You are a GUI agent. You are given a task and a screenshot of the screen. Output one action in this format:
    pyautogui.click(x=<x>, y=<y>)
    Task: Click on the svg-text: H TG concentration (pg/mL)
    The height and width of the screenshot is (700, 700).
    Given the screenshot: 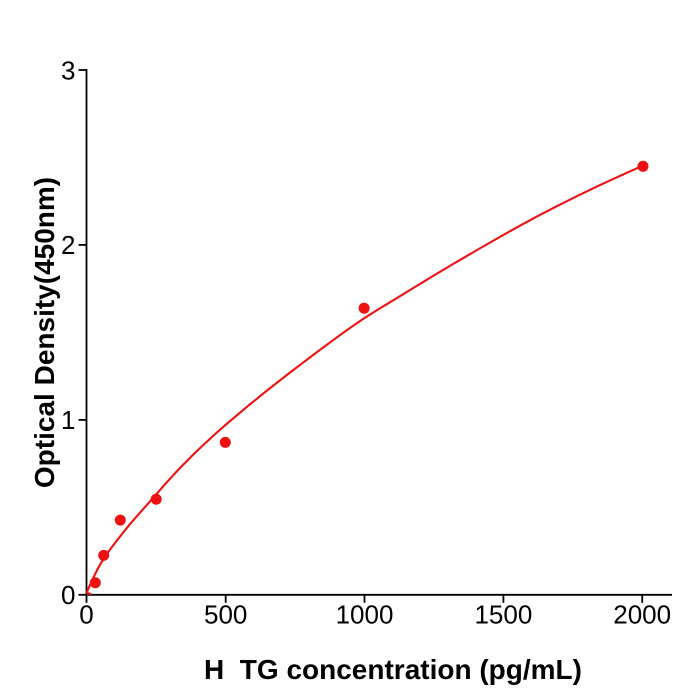 What is the action you would take?
    pyautogui.click(x=393, y=669)
    